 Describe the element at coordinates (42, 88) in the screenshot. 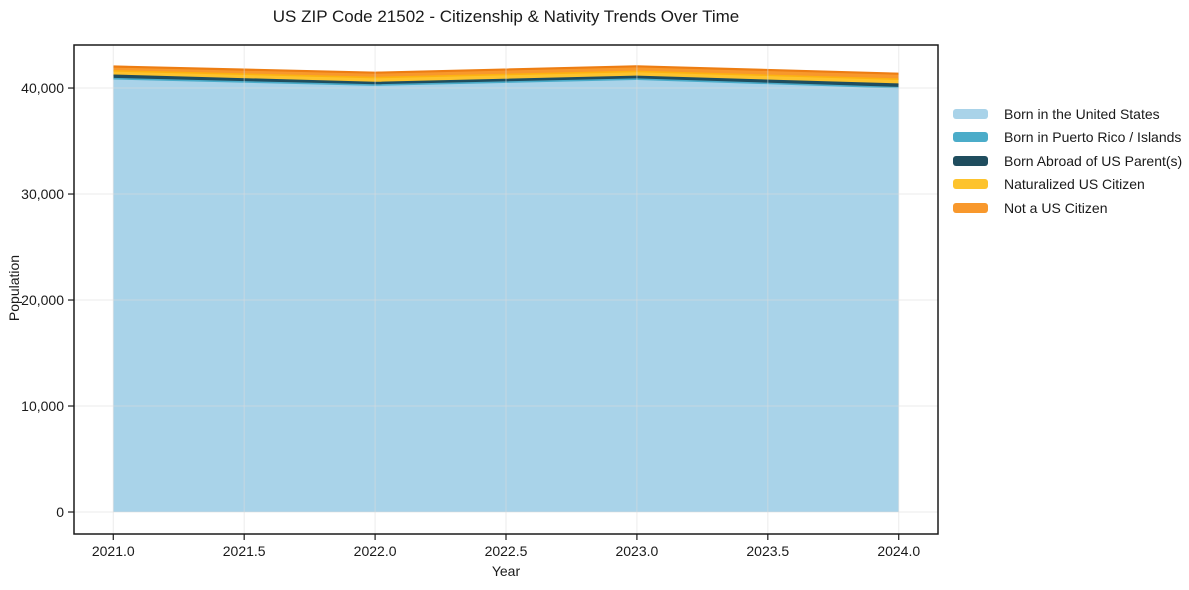

I see `y-tick-label: 40,000` at that location.